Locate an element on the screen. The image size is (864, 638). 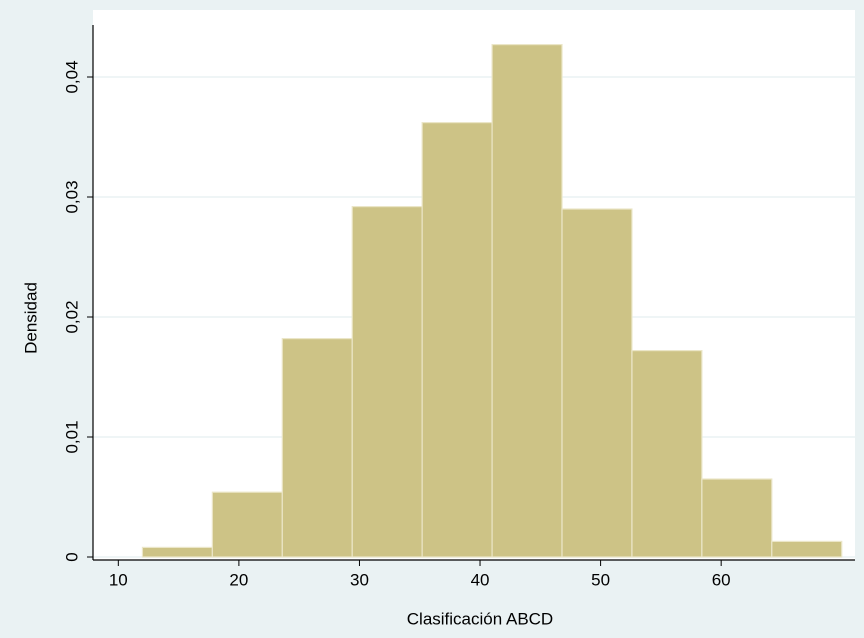
x-tick-label: 10 is located at coordinates (118, 579).